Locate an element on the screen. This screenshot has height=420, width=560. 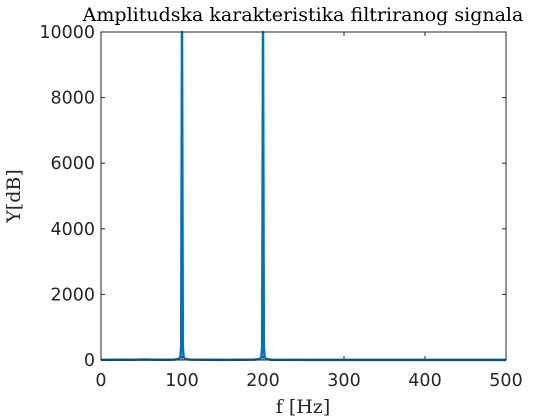
x-tick-label: 100 is located at coordinates (181, 381).